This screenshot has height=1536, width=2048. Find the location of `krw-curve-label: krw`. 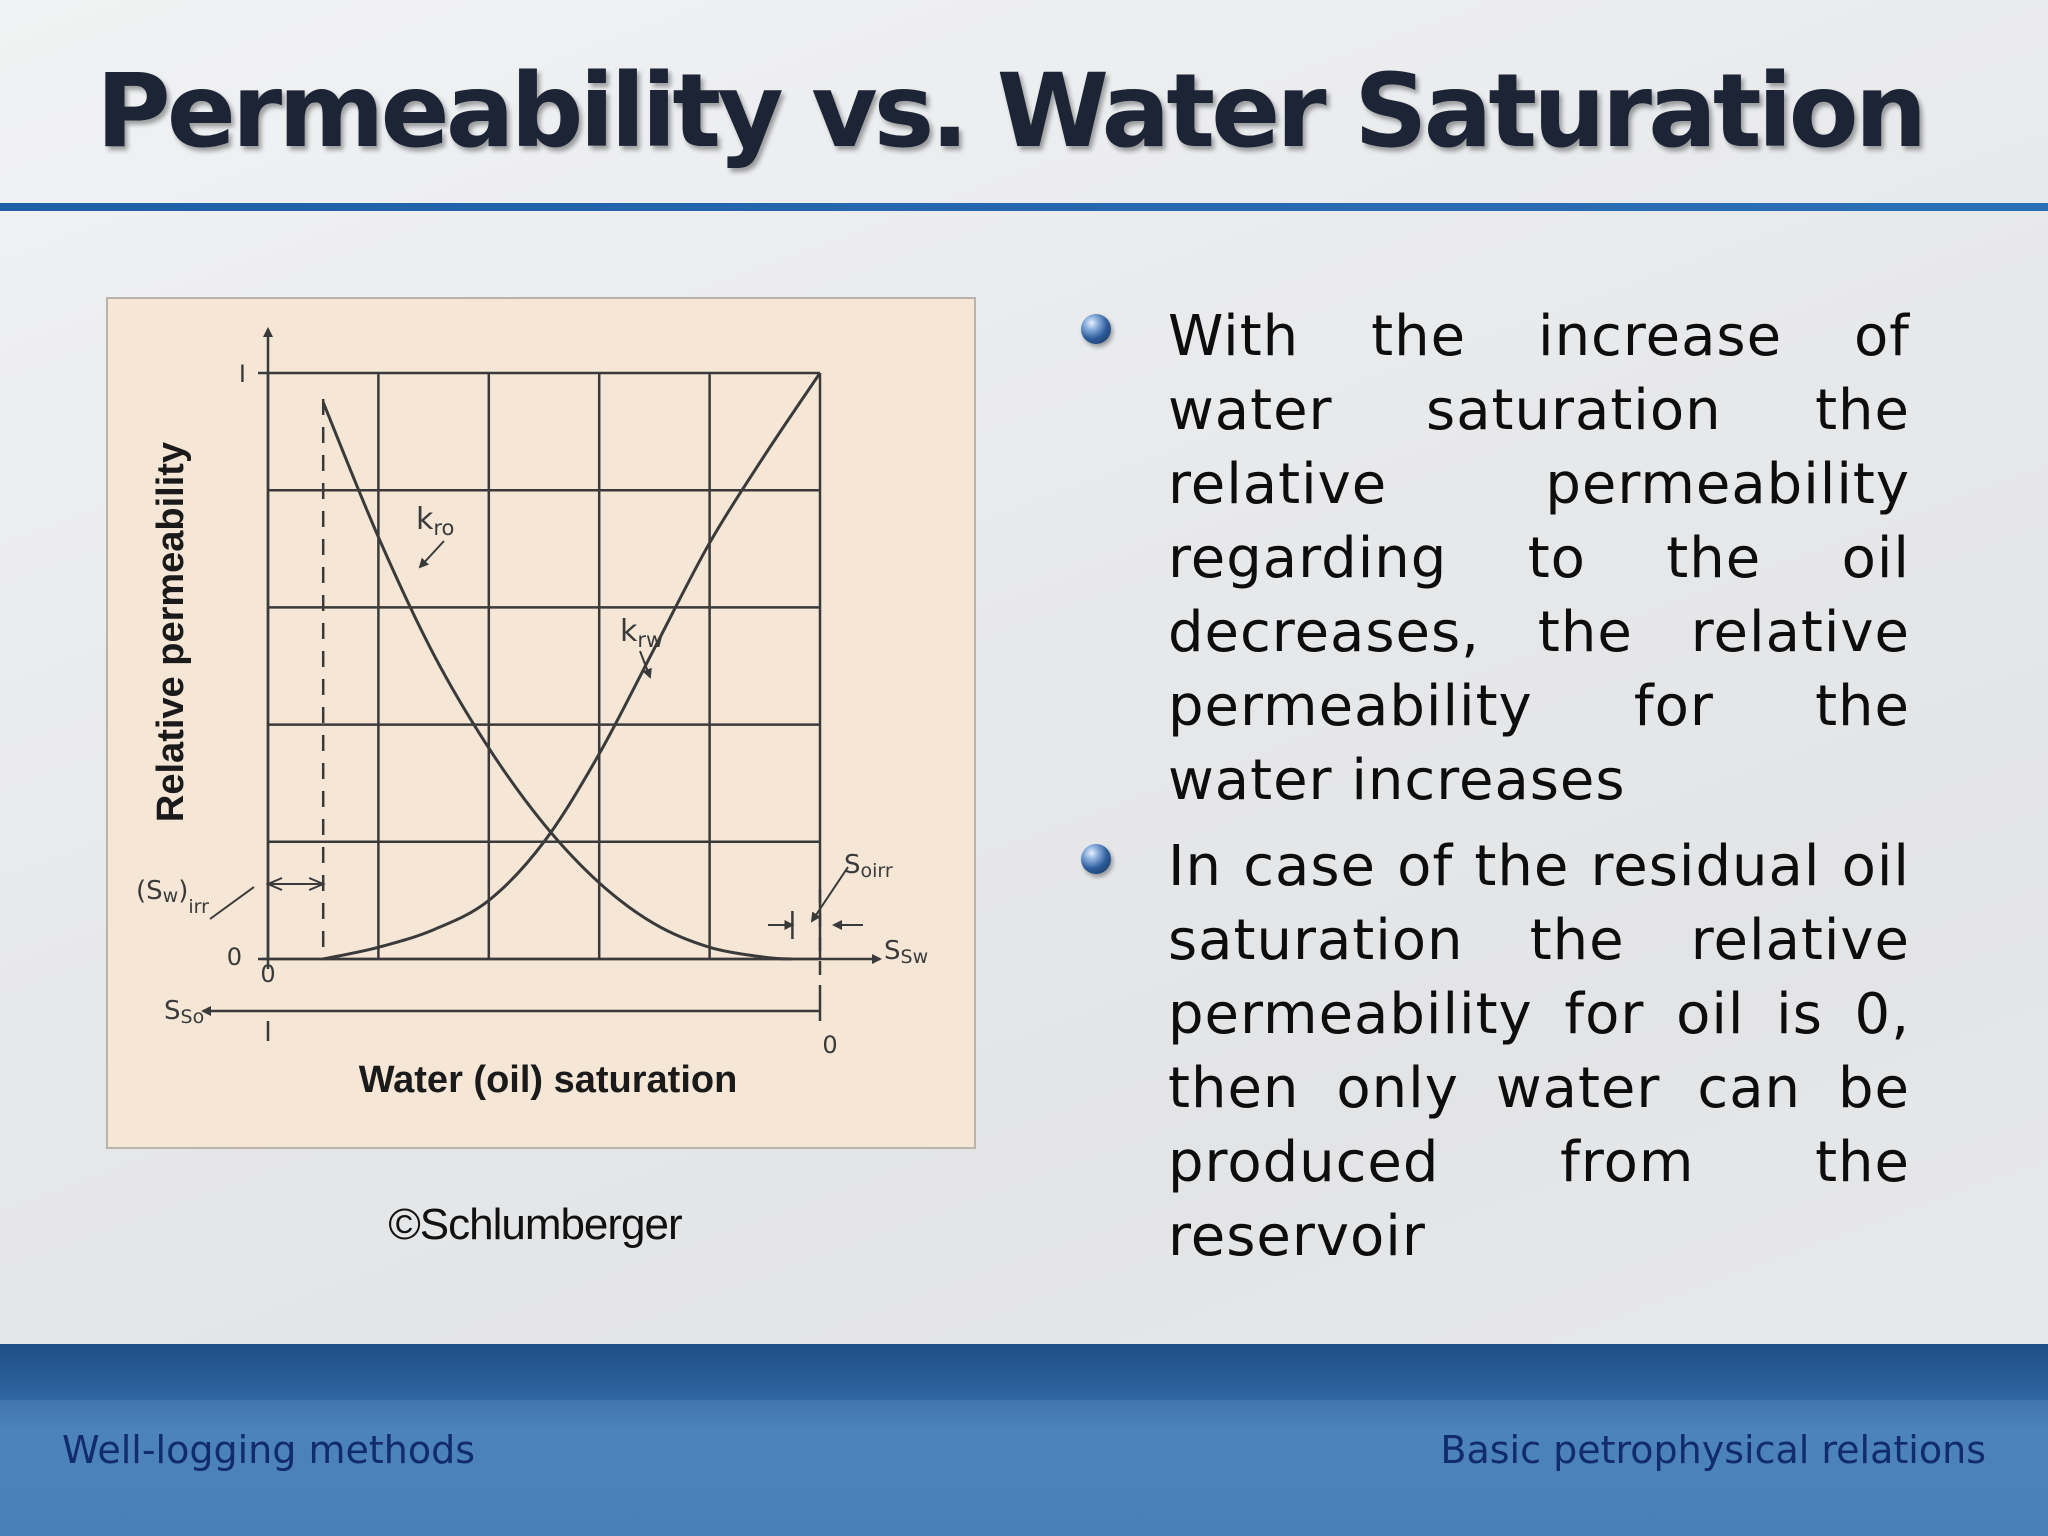

krw-curve-label: krw is located at coordinates (641, 633).